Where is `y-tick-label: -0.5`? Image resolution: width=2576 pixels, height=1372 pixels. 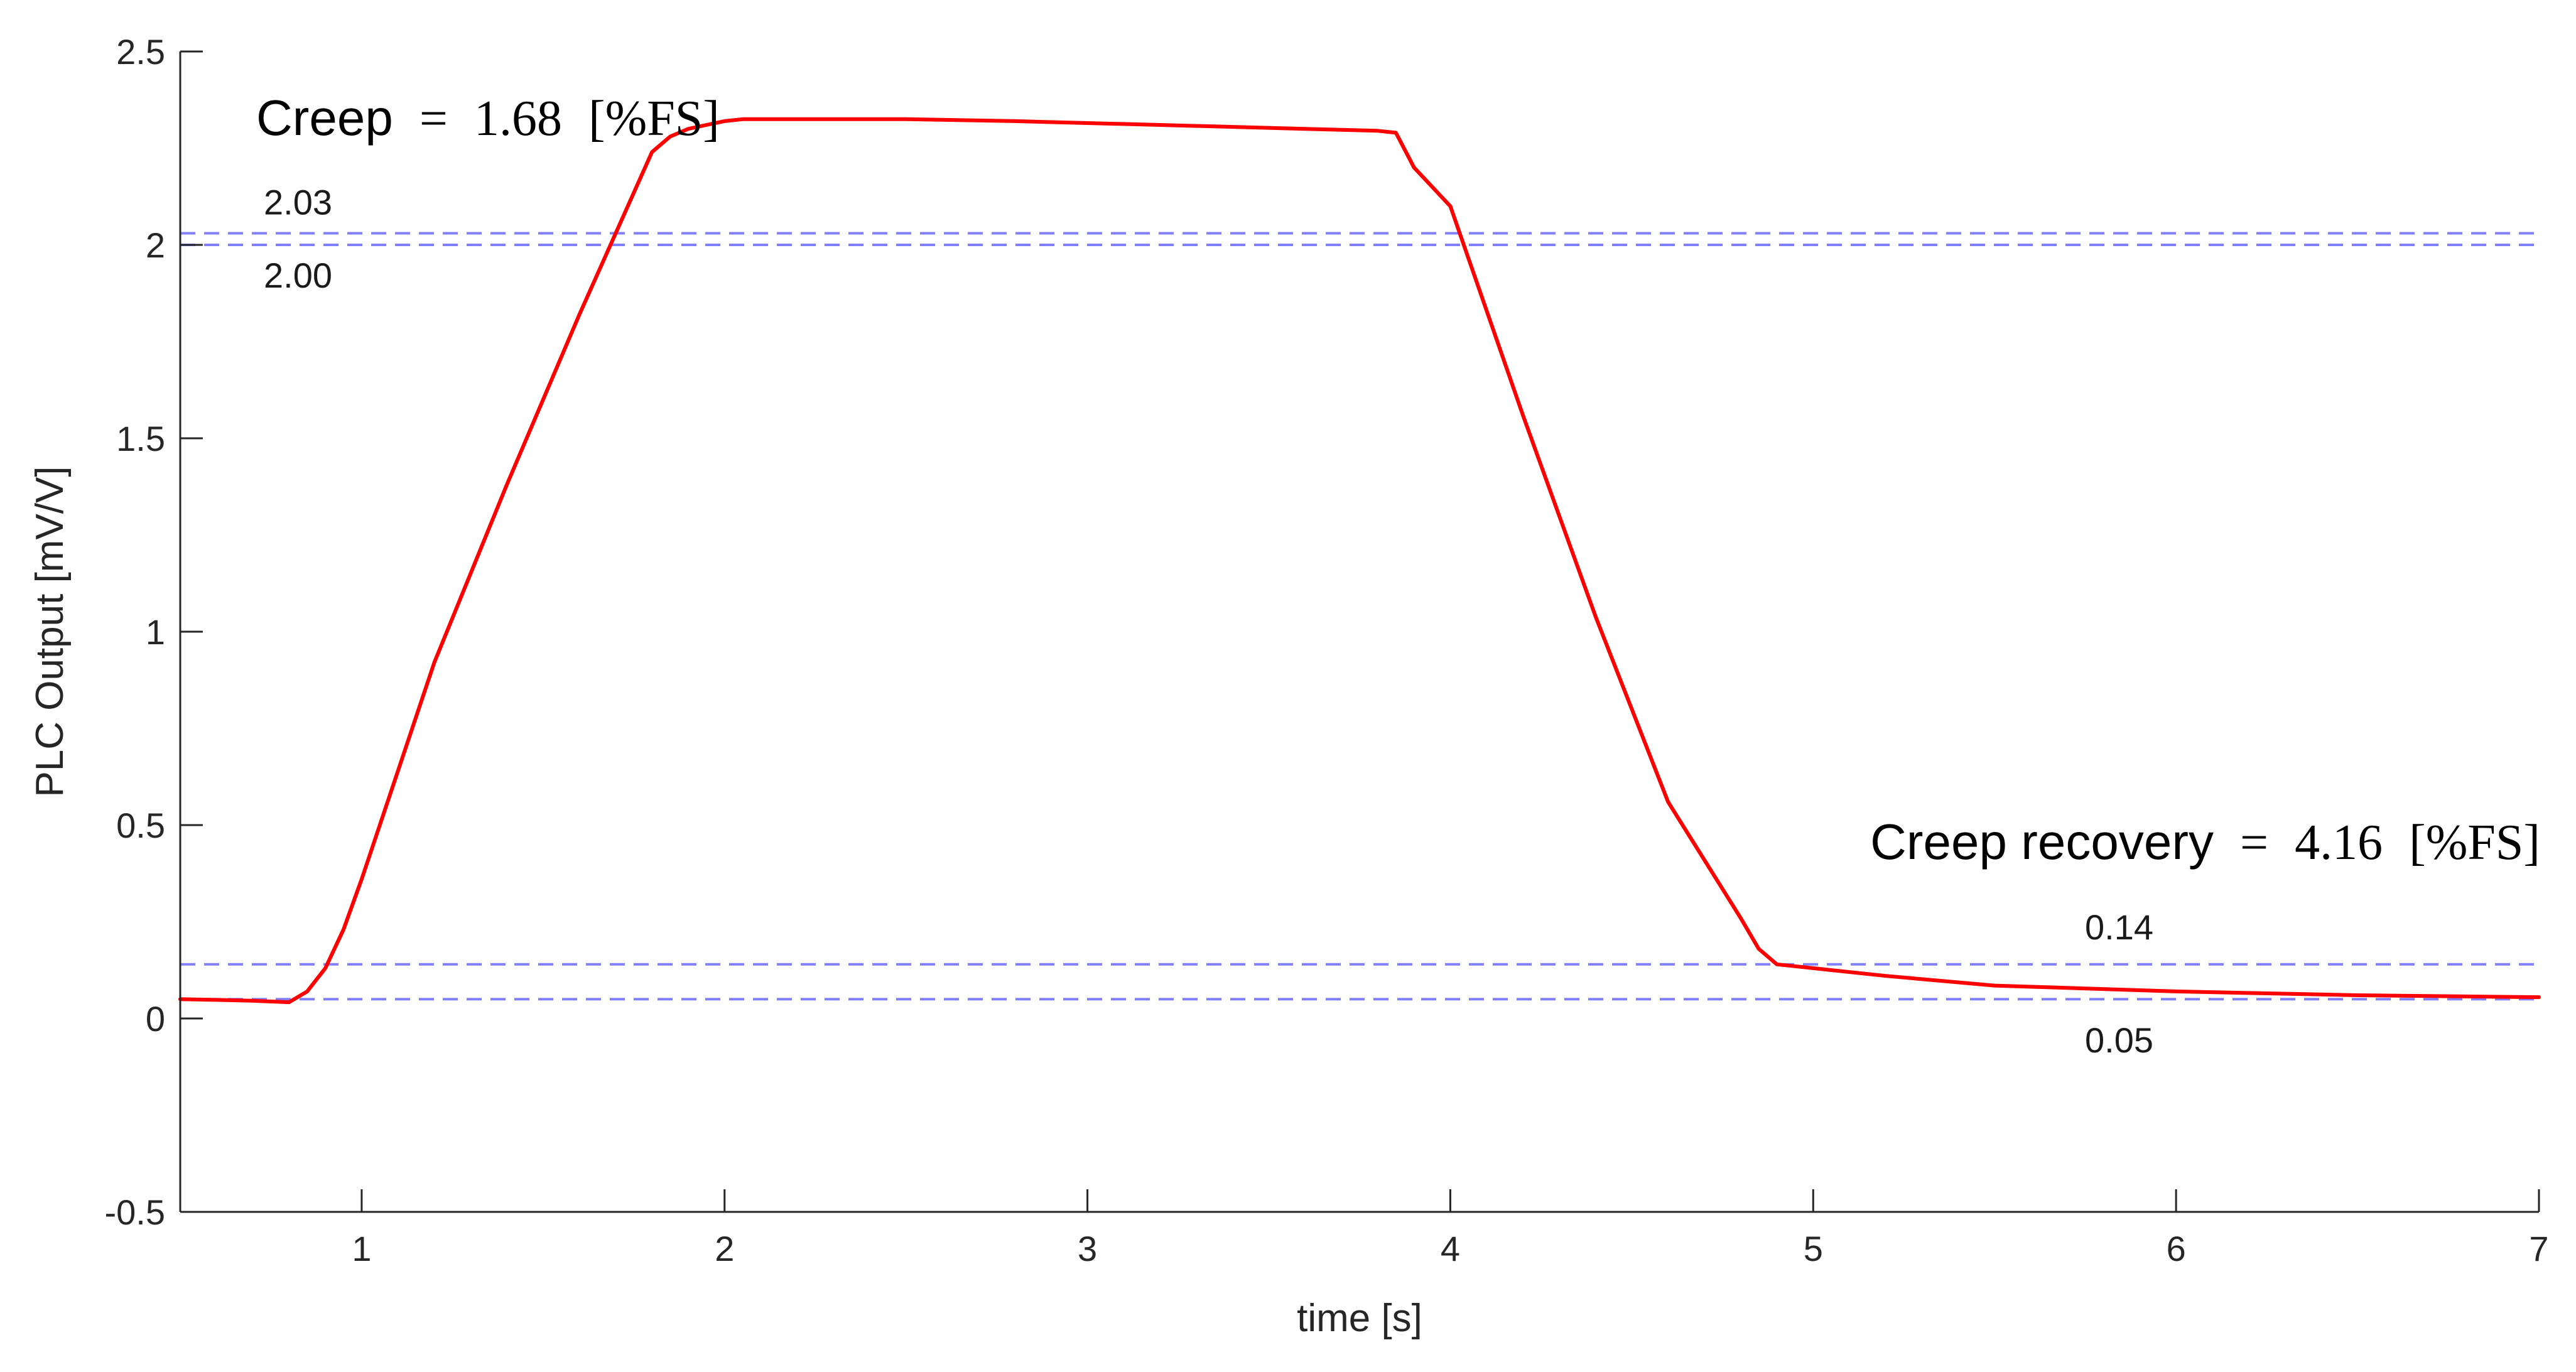 y-tick-label: -0.5 is located at coordinates (135, 1212).